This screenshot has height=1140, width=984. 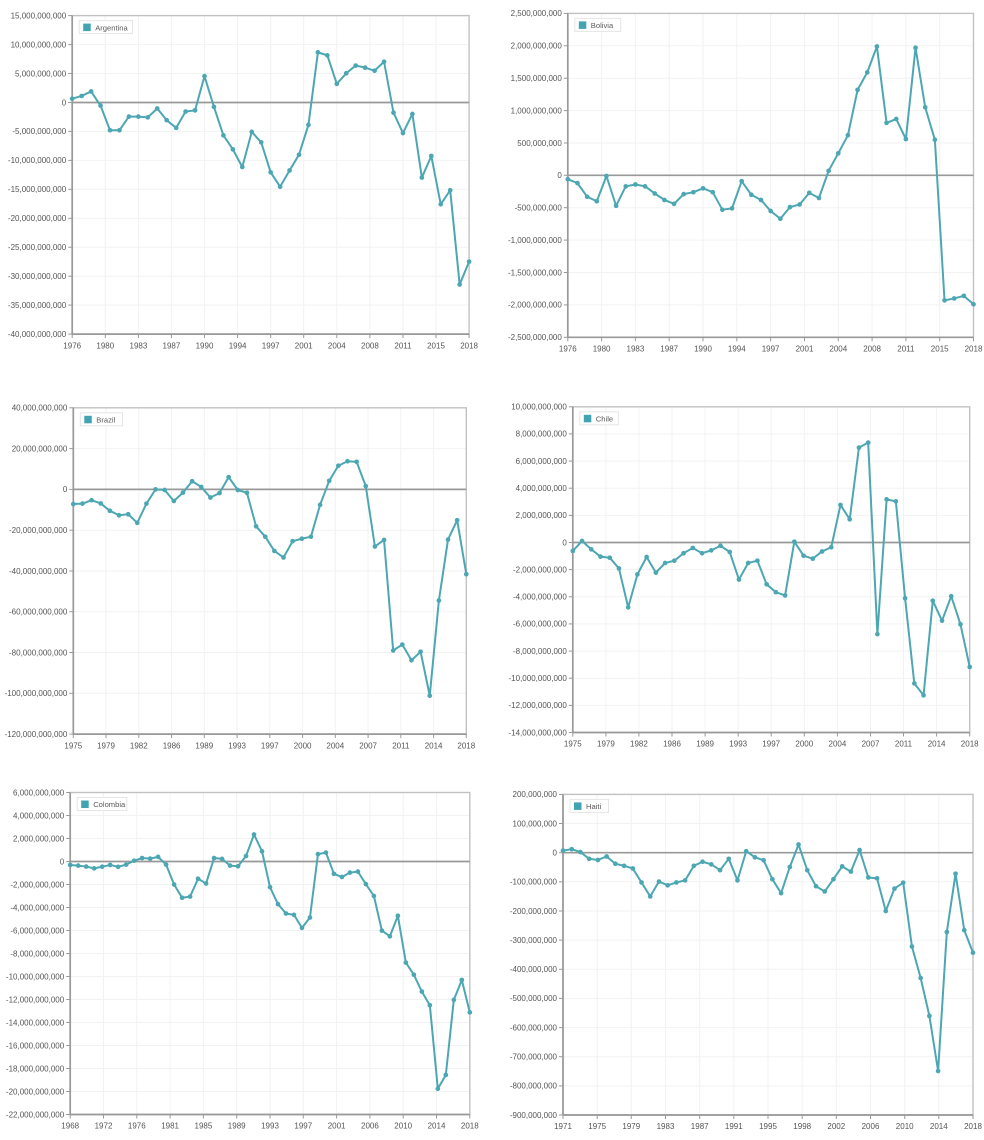 I want to click on svg-text: -60,000,000,000, so click(x=38, y=612).